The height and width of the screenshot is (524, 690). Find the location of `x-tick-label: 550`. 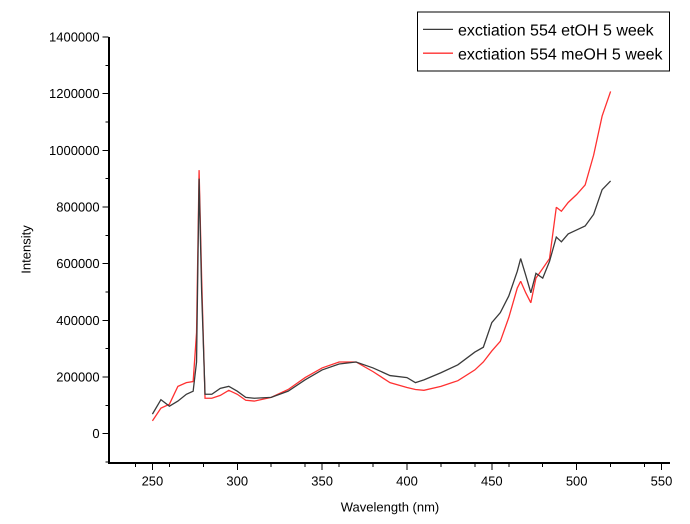

x-tick-label: 550 is located at coordinates (661, 480).